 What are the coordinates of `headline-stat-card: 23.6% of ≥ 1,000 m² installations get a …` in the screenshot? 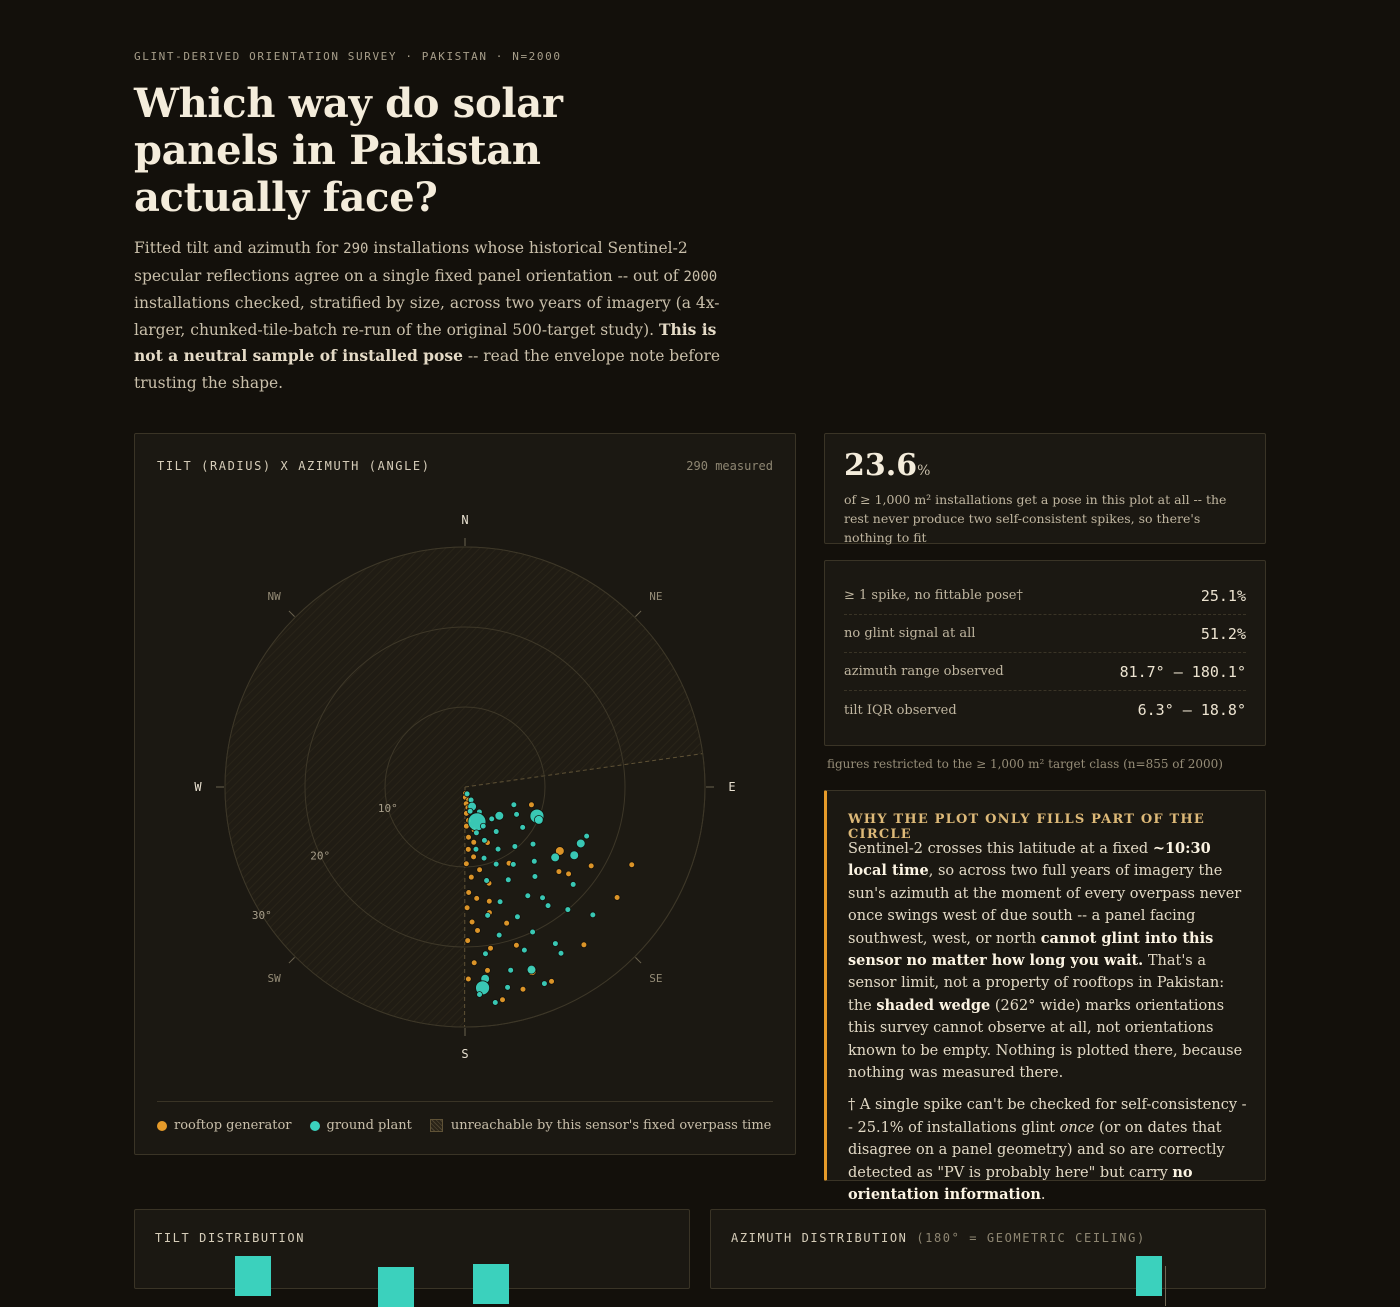 It's located at (1045, 488).